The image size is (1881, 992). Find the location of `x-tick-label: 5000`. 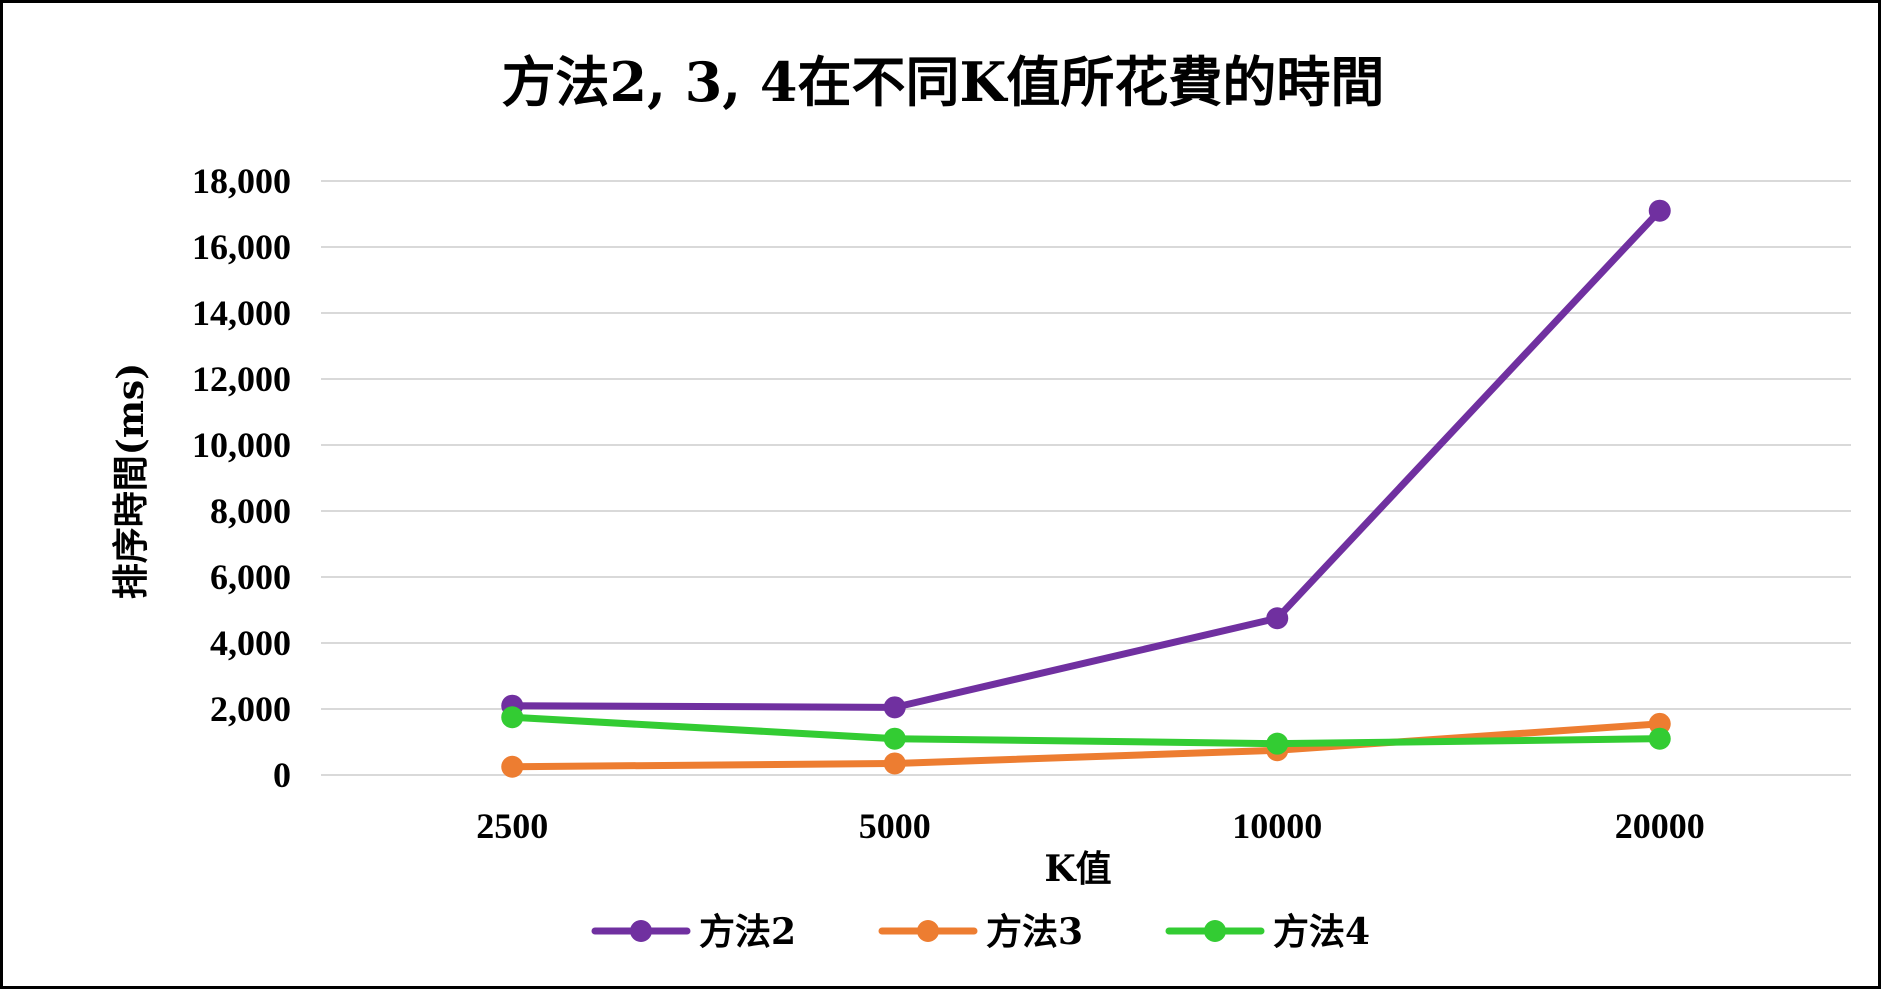

x-tick-label: 5000 is located at coordinates (895, 826).